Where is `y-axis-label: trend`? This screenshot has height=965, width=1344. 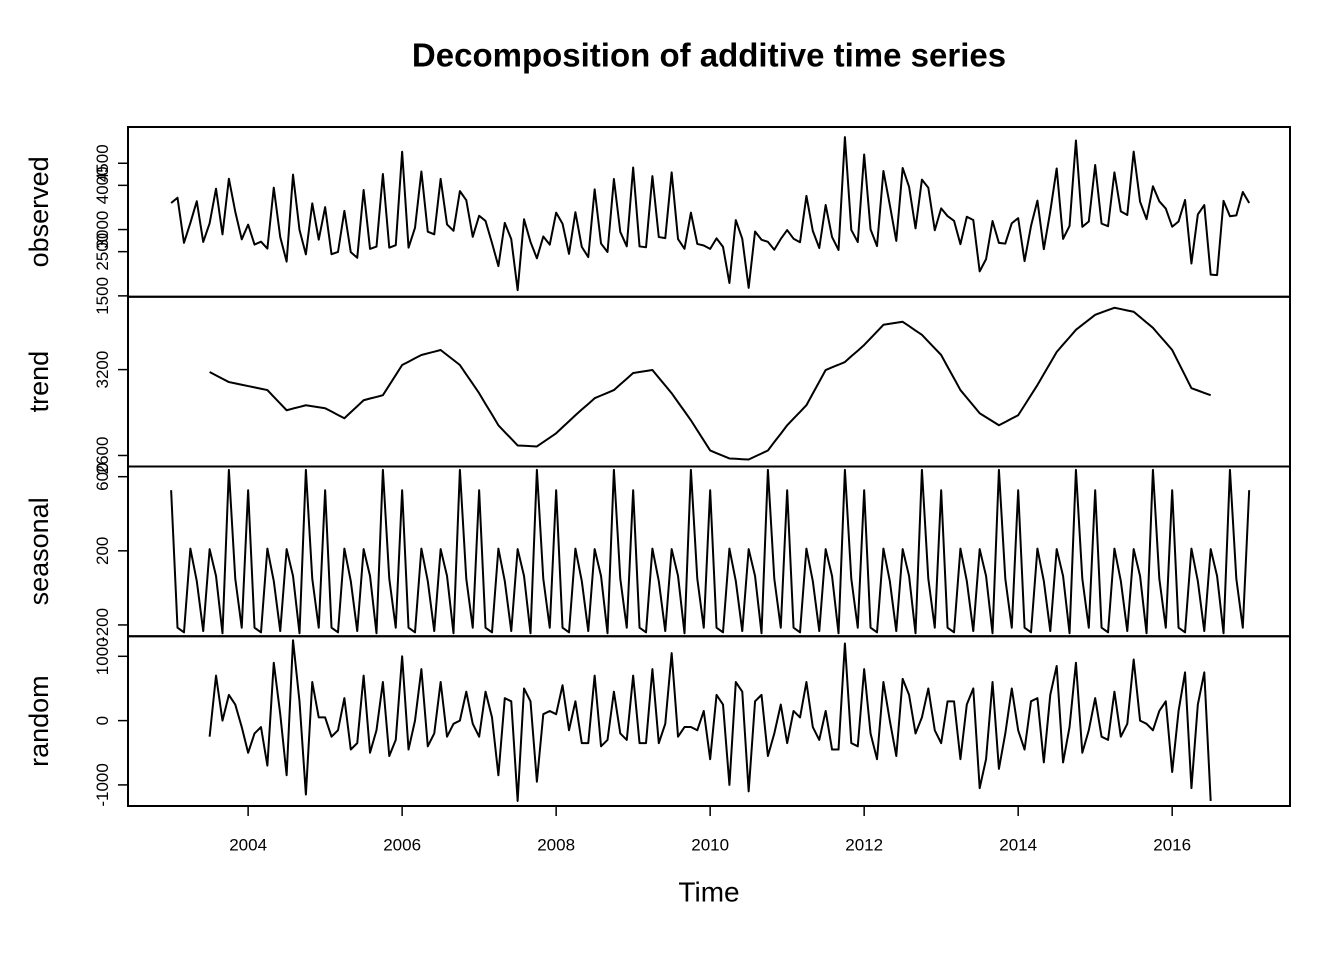 y-axis-label: trend is located at coordinates (39, 382).